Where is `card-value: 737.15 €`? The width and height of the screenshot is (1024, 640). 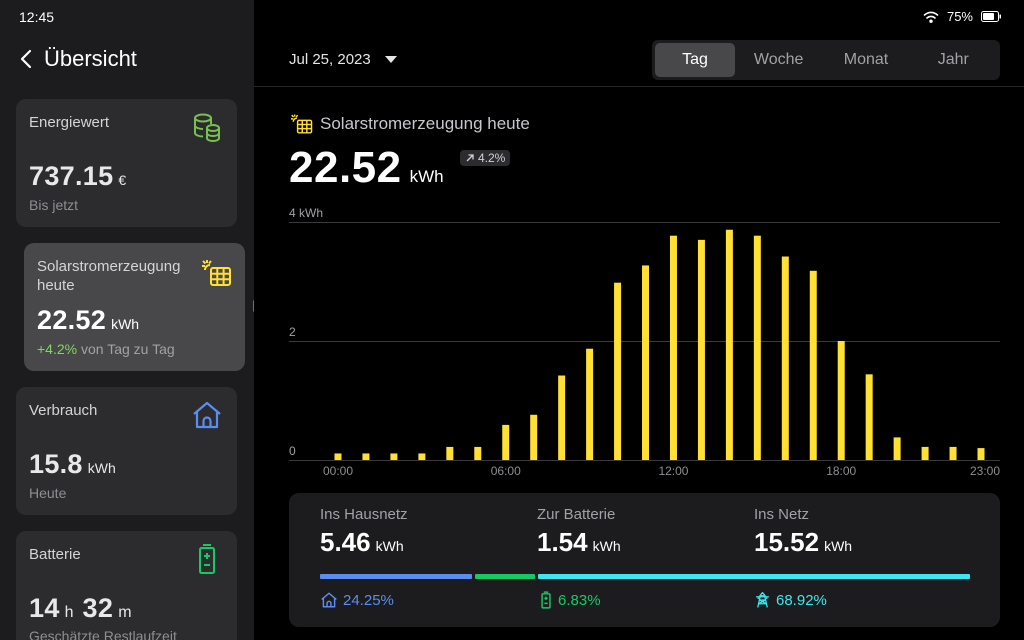 card-value: 737.15 € is located at coordinates (78, 176).